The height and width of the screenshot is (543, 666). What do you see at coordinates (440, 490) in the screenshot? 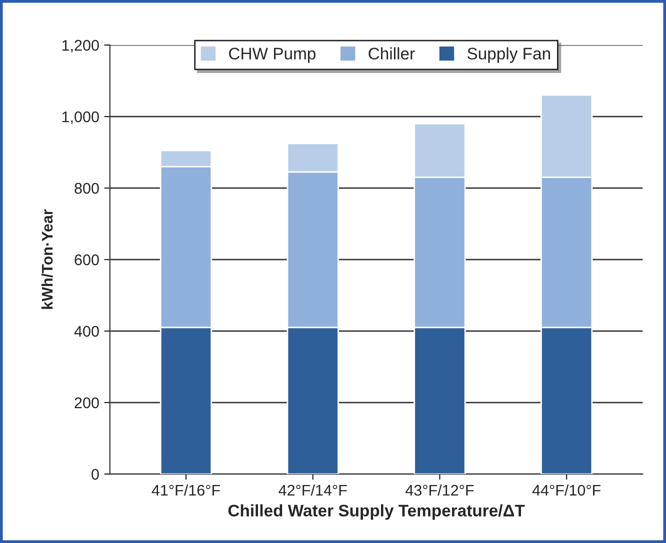
I see `x-tick-label: 43°F/12°F` at bounding box center [440, 490].